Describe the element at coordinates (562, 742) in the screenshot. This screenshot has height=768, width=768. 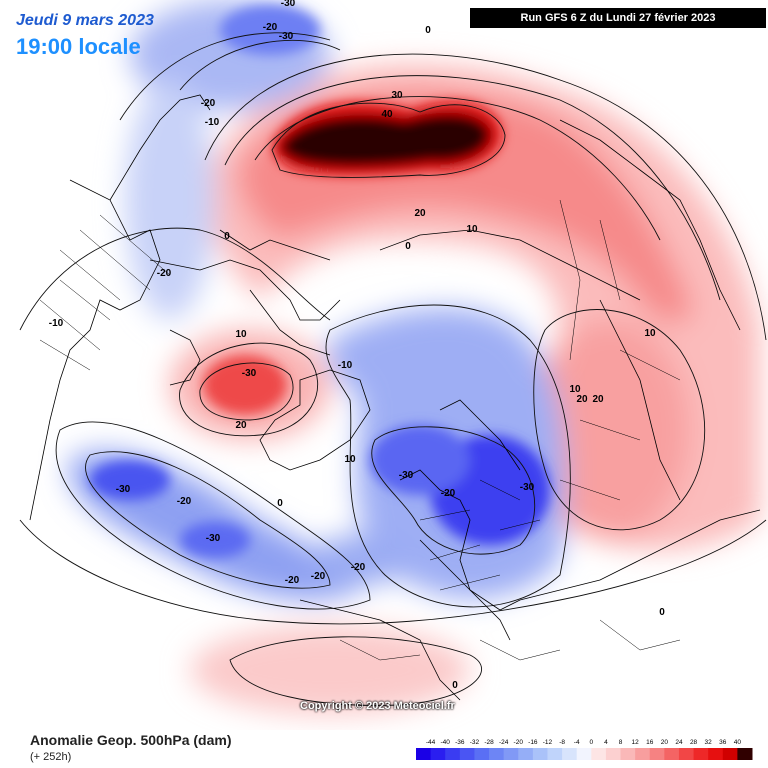
I see `scale-tick-label: -8` at that location.